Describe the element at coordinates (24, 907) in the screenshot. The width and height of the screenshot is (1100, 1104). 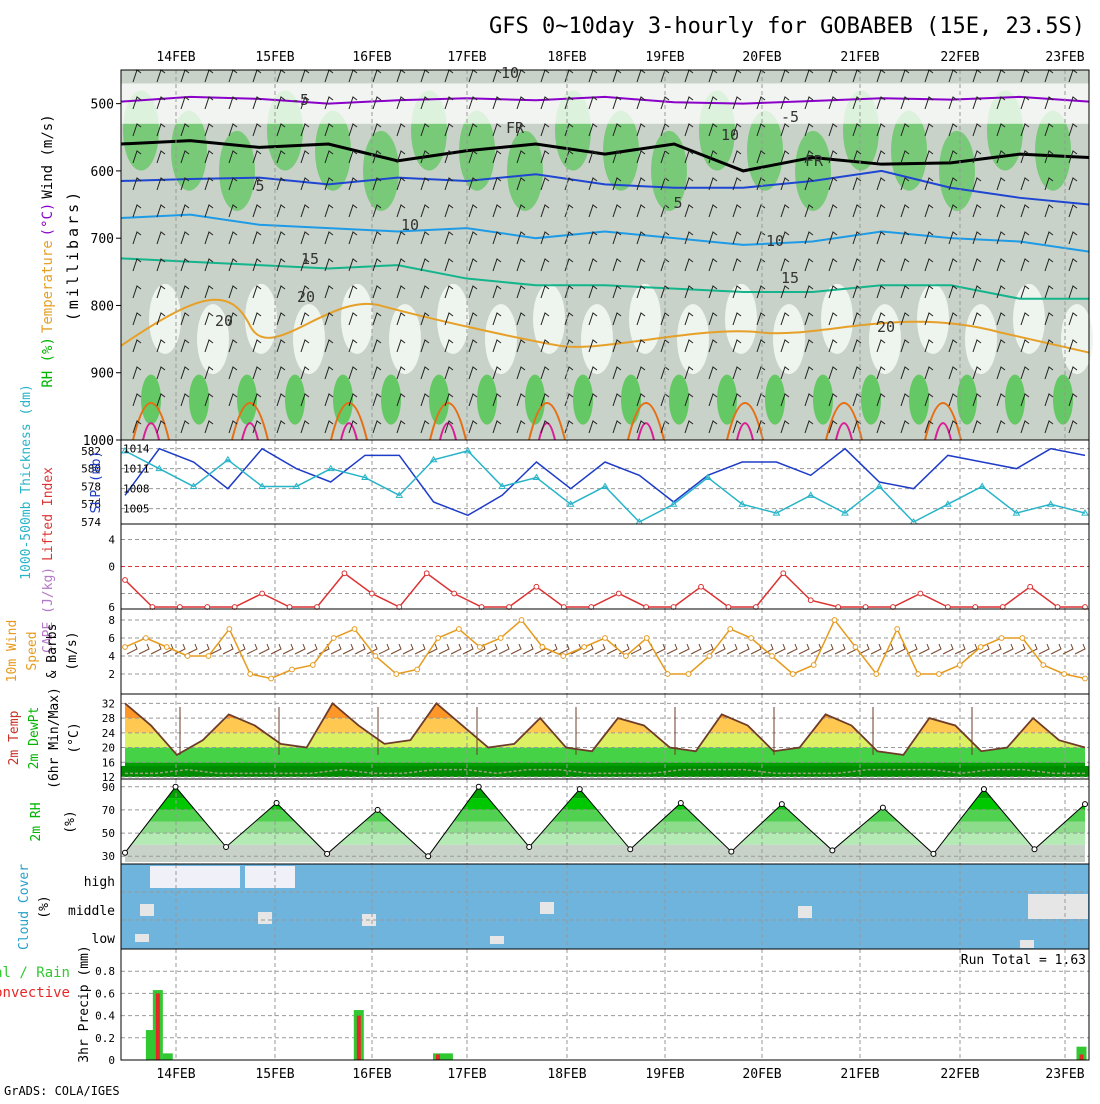
I see `y-axis-label-part: Cloud Cover` at that location.